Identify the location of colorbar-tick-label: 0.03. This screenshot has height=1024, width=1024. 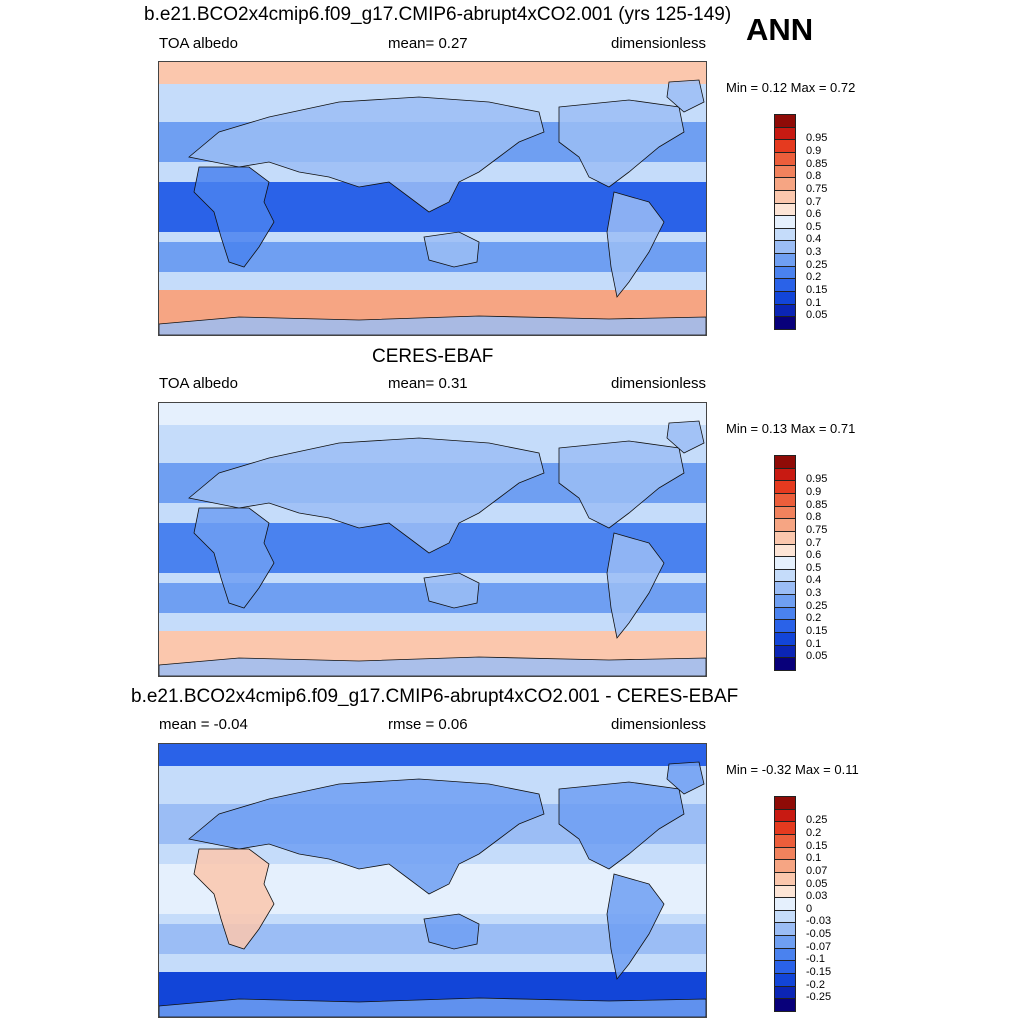
(817, 896).